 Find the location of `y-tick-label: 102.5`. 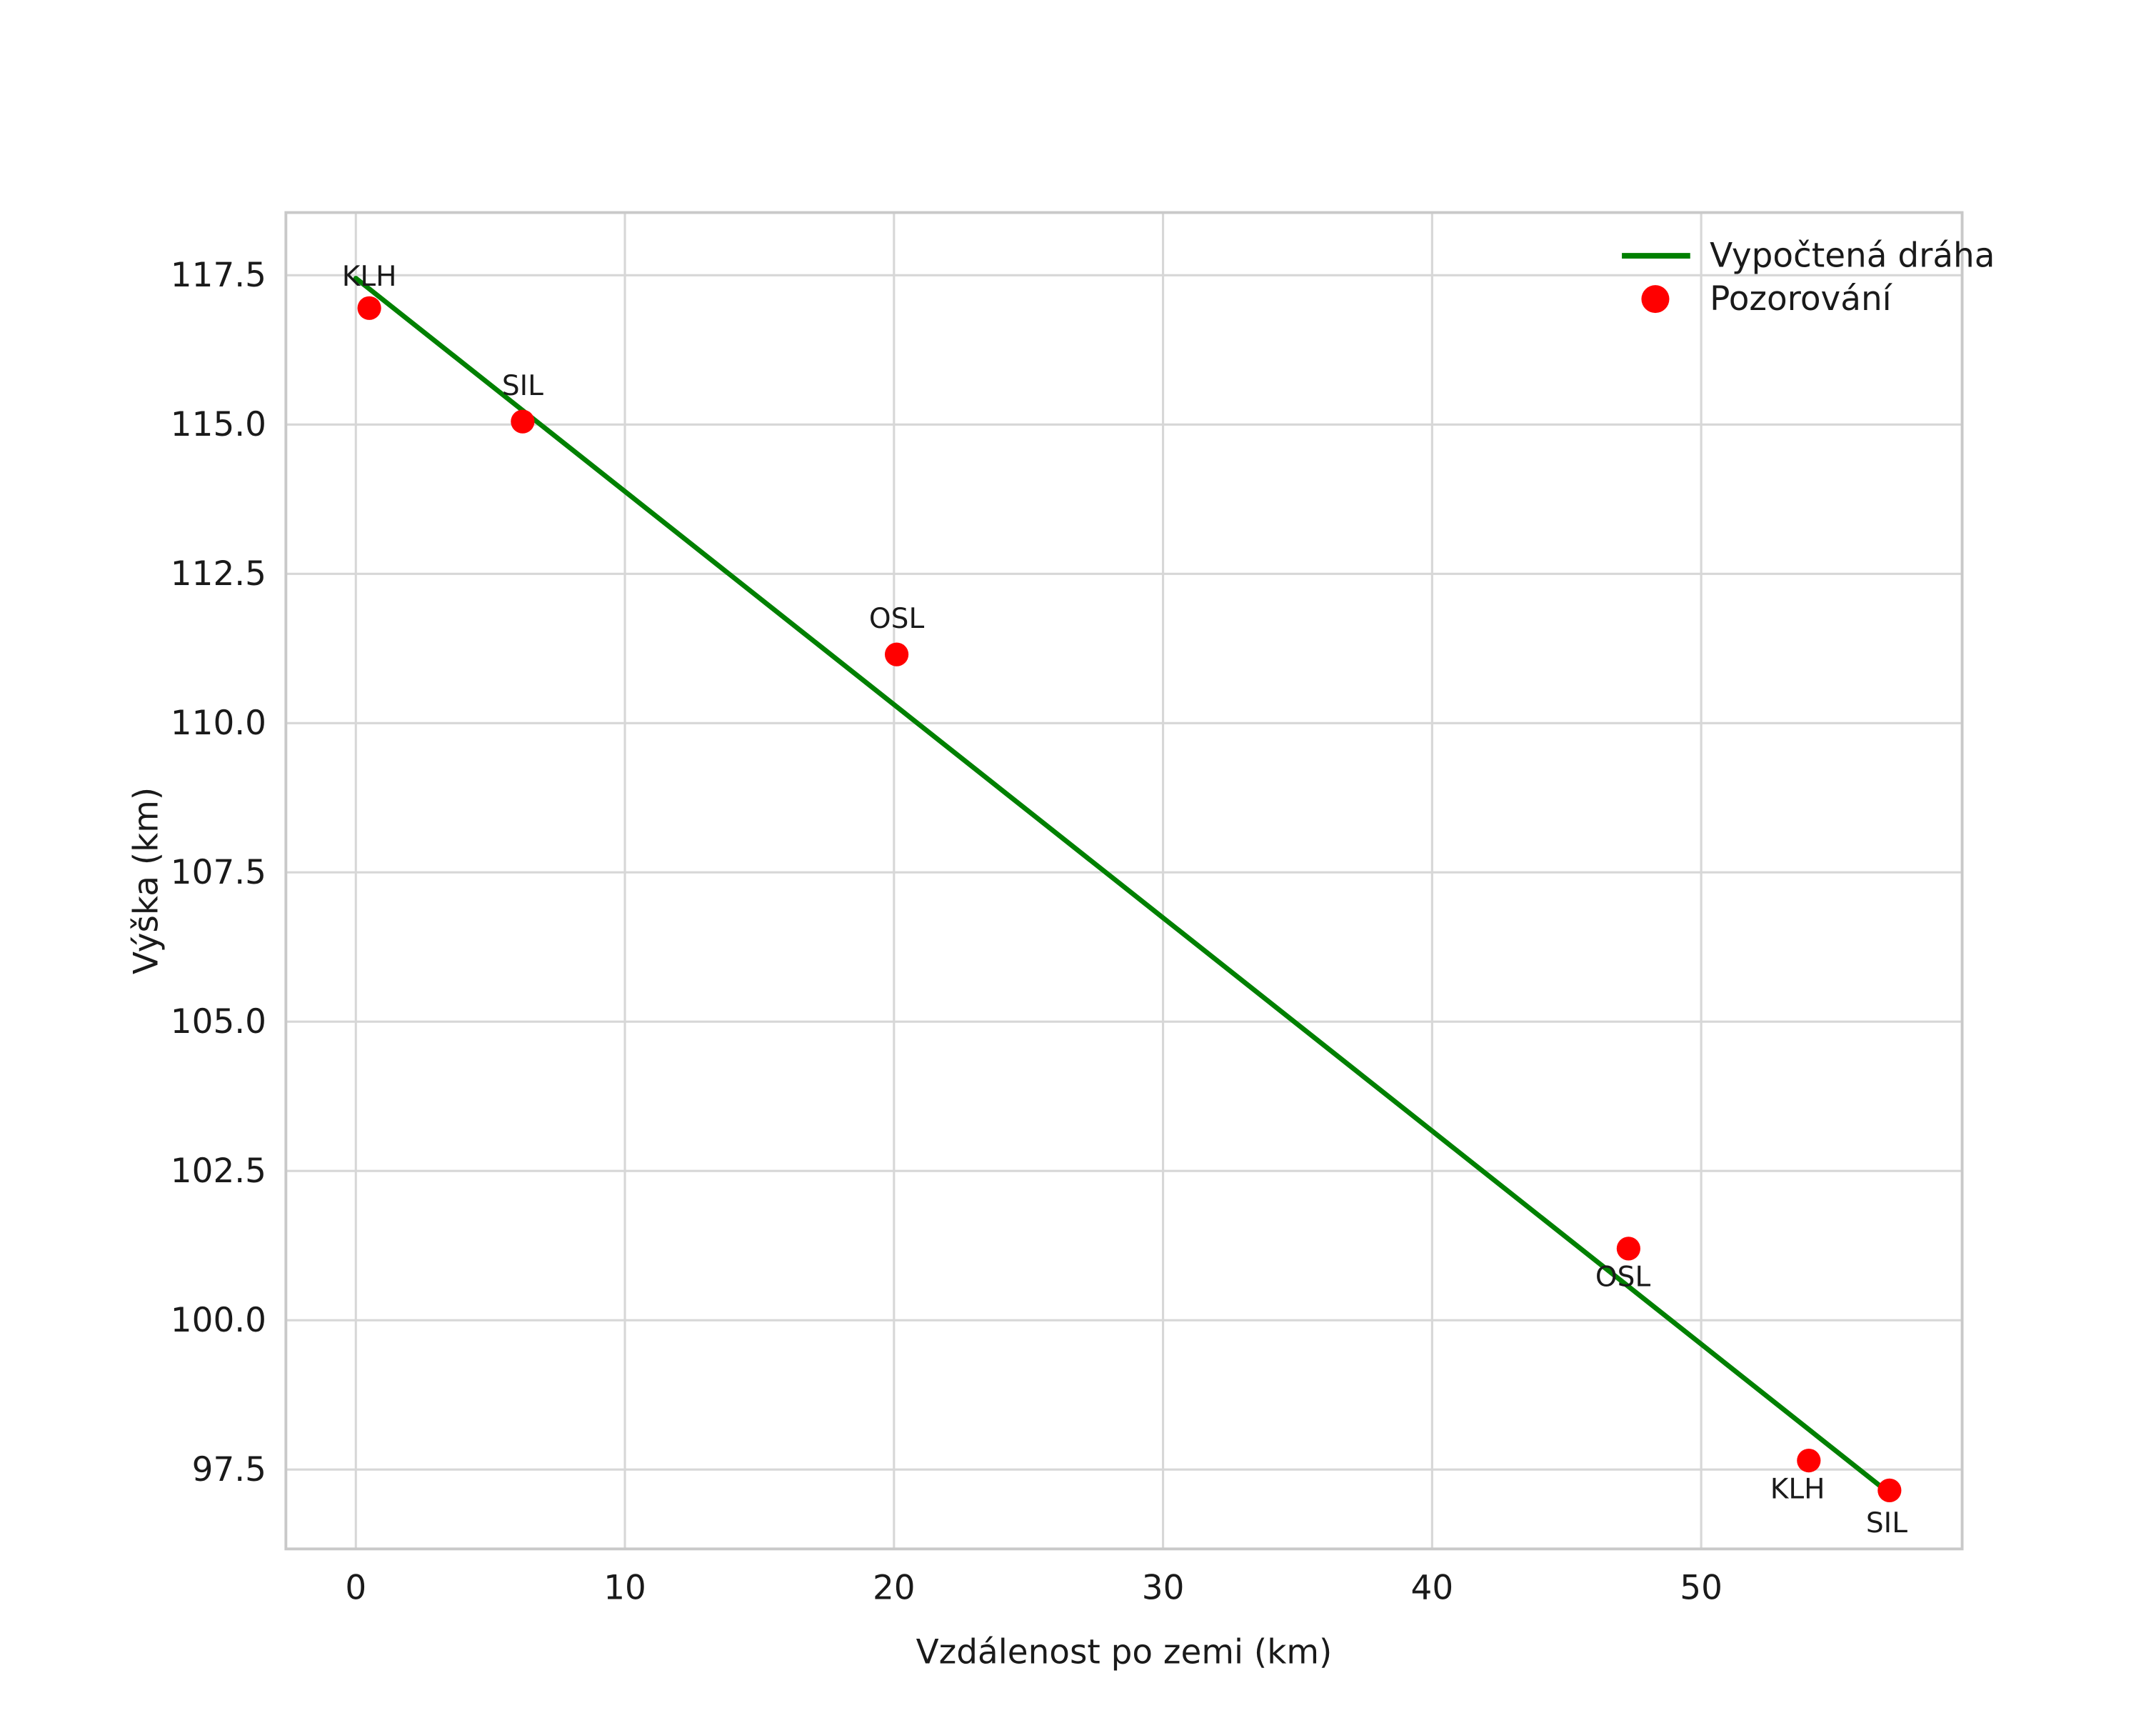

y-tick-label: 102.5 is located at coordinates (219, 1171).